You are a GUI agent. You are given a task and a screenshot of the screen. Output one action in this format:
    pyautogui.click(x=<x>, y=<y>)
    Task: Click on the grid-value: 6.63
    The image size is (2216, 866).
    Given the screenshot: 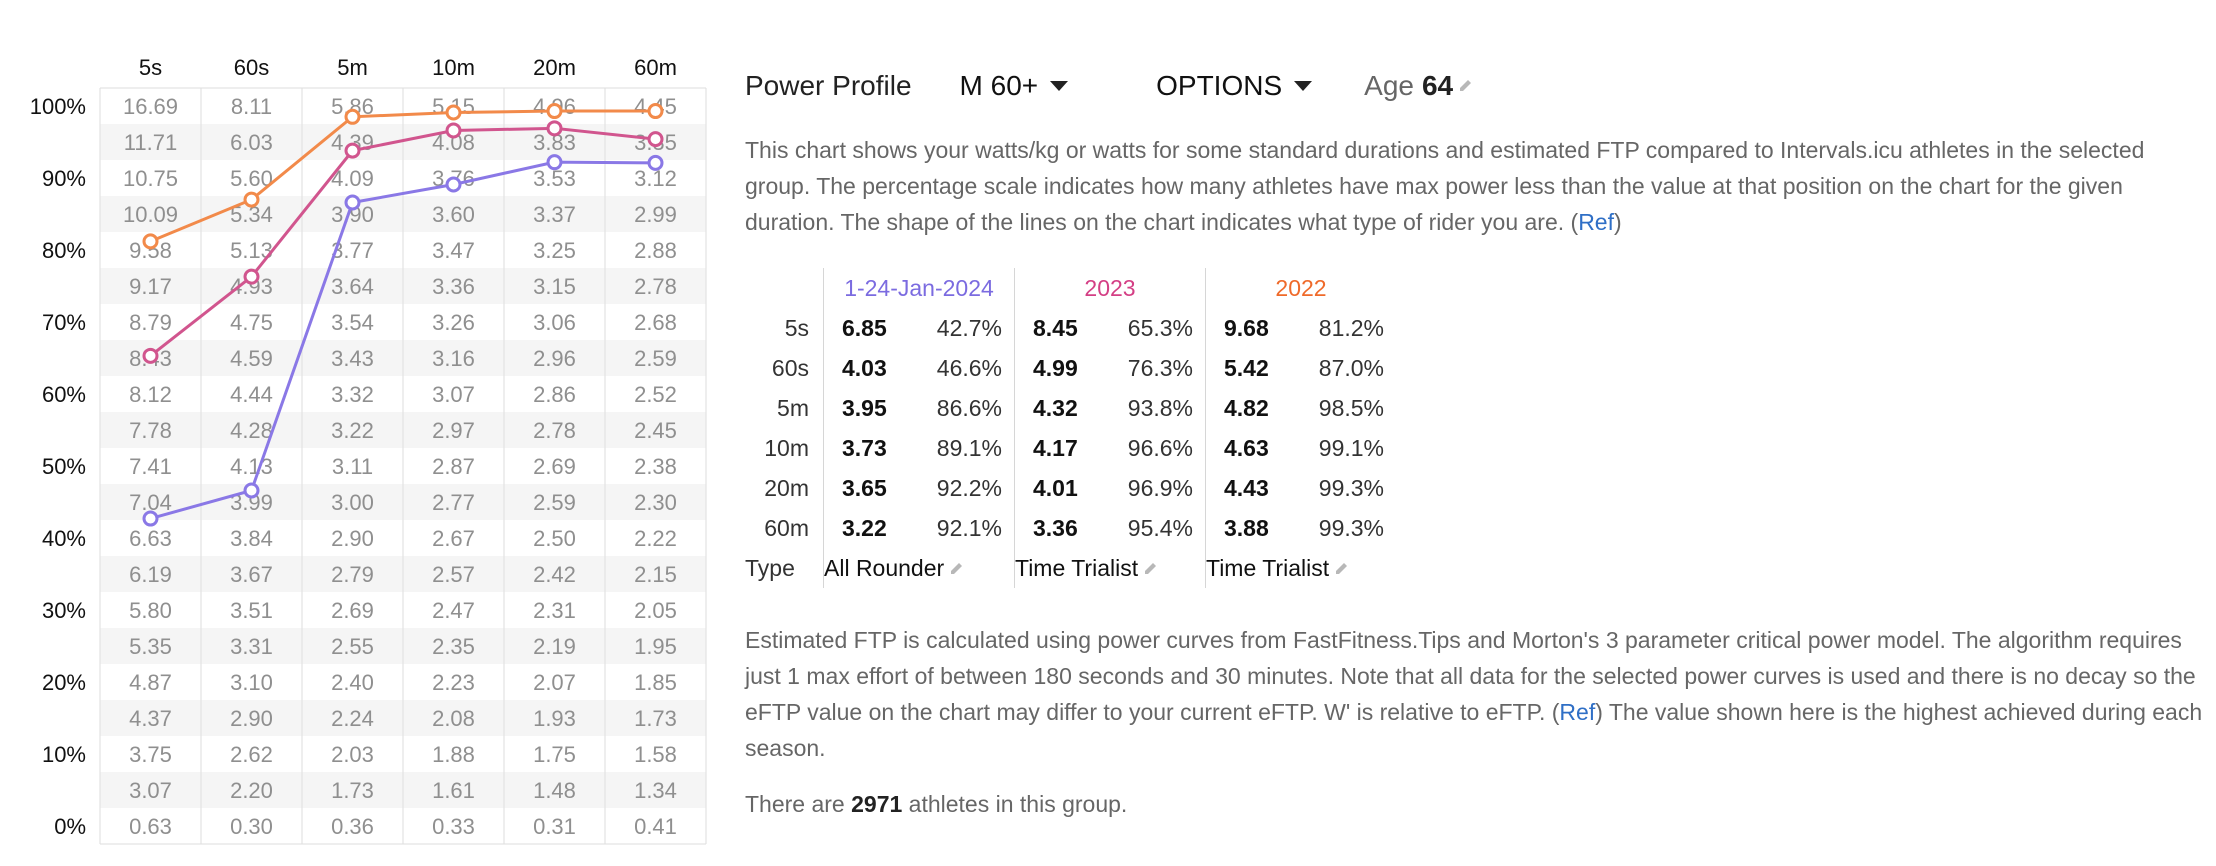 What is the action you would take?
    pyautogui.click(x=150, y=538)
    